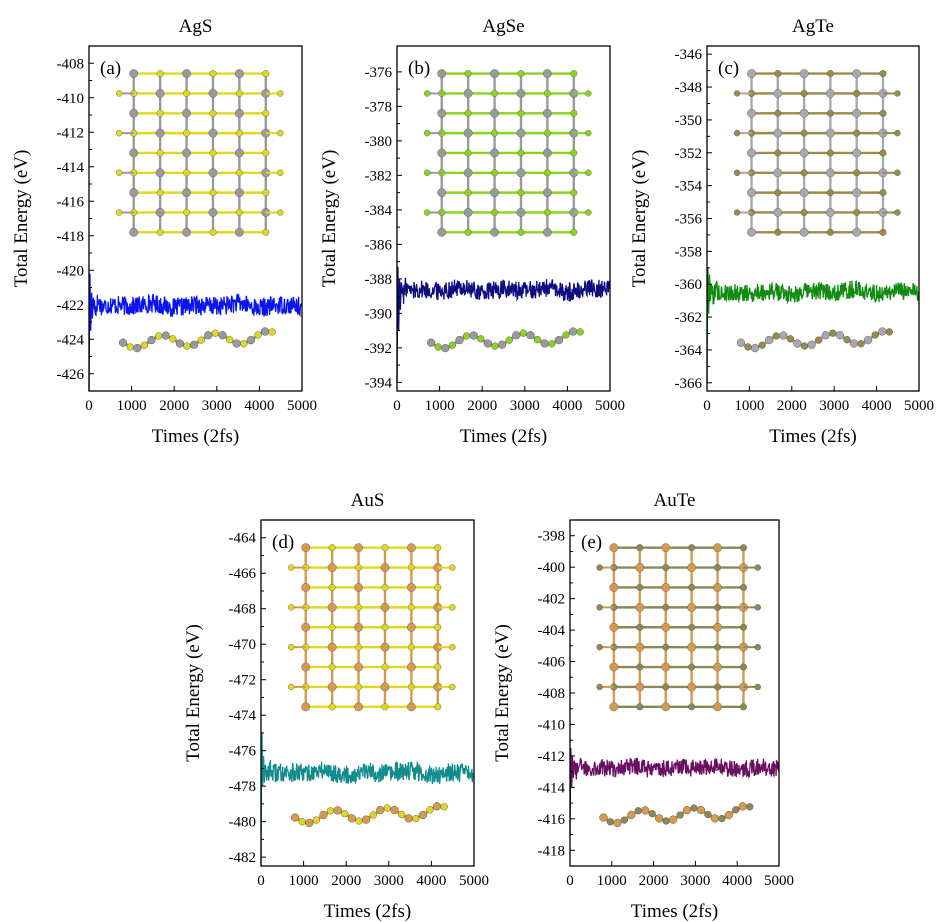 This screenshot has height=922, width=939. Describe the element at coordinates (674, 791) in the screenshot. I see `energy-series-line` at that location.